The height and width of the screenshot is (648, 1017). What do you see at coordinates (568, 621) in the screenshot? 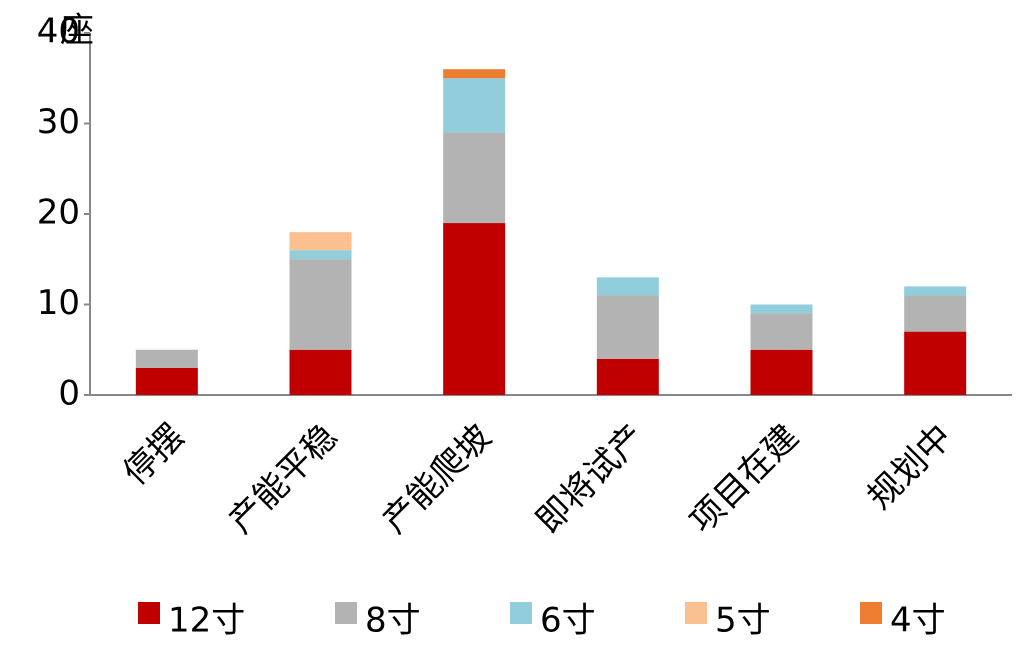
I see `legend-label: 6寸` at bounding box center [568, 621].